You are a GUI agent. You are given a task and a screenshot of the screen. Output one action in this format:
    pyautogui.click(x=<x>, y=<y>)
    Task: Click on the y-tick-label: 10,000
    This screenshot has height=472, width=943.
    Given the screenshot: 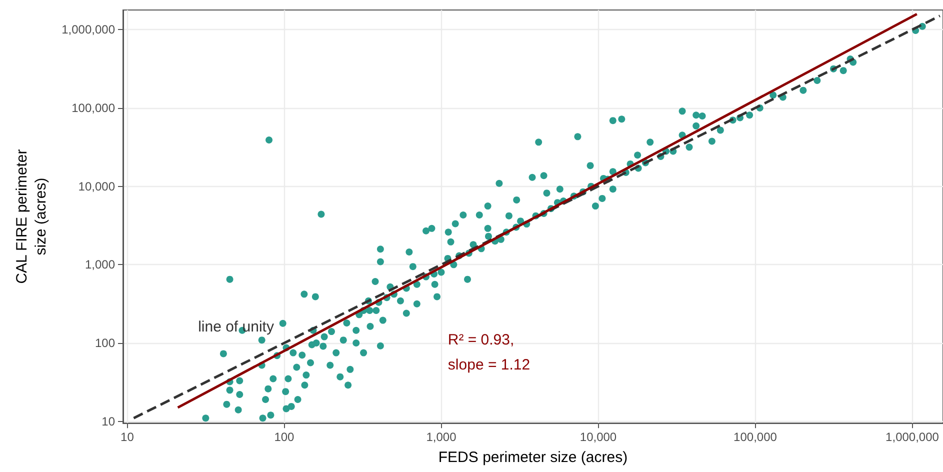 What is the action you would take?
    pyautogui.click(x=97, y=186)
    